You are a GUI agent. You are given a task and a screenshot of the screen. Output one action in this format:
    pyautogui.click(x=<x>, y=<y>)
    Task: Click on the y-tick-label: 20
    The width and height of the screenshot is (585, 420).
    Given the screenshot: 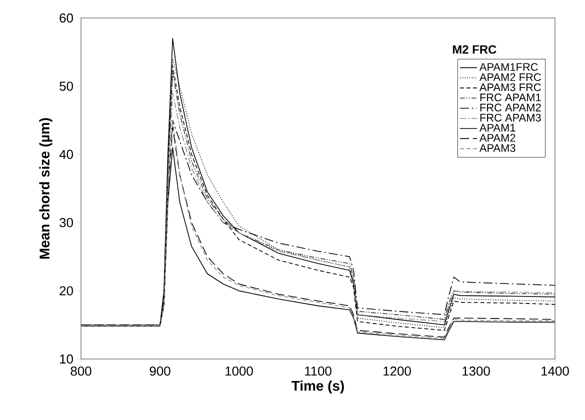 What is the action you would take?
    pyautogui.click(x=66, y=291)
    